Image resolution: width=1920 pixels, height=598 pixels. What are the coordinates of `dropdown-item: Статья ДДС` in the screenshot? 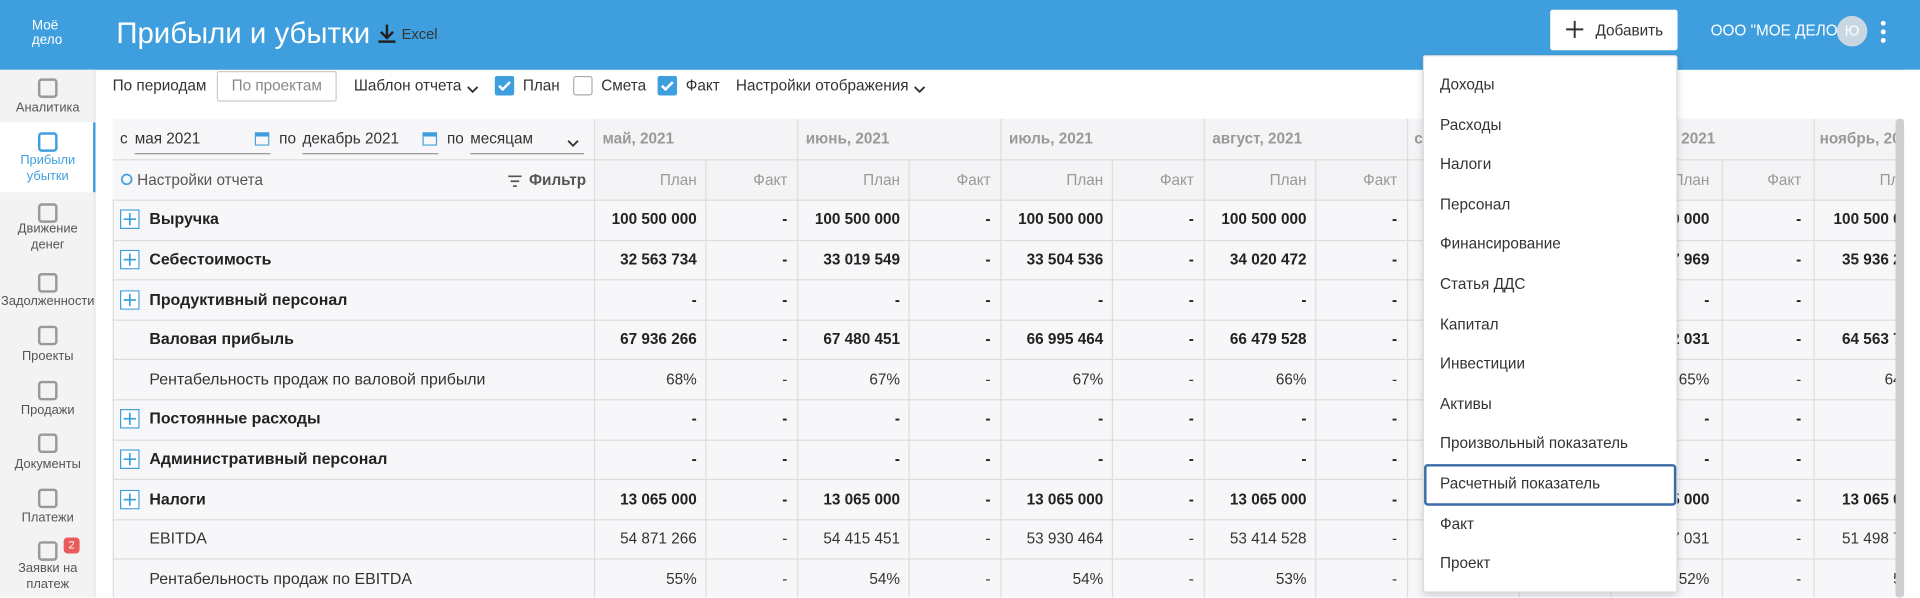 It's located at (1483, 284).